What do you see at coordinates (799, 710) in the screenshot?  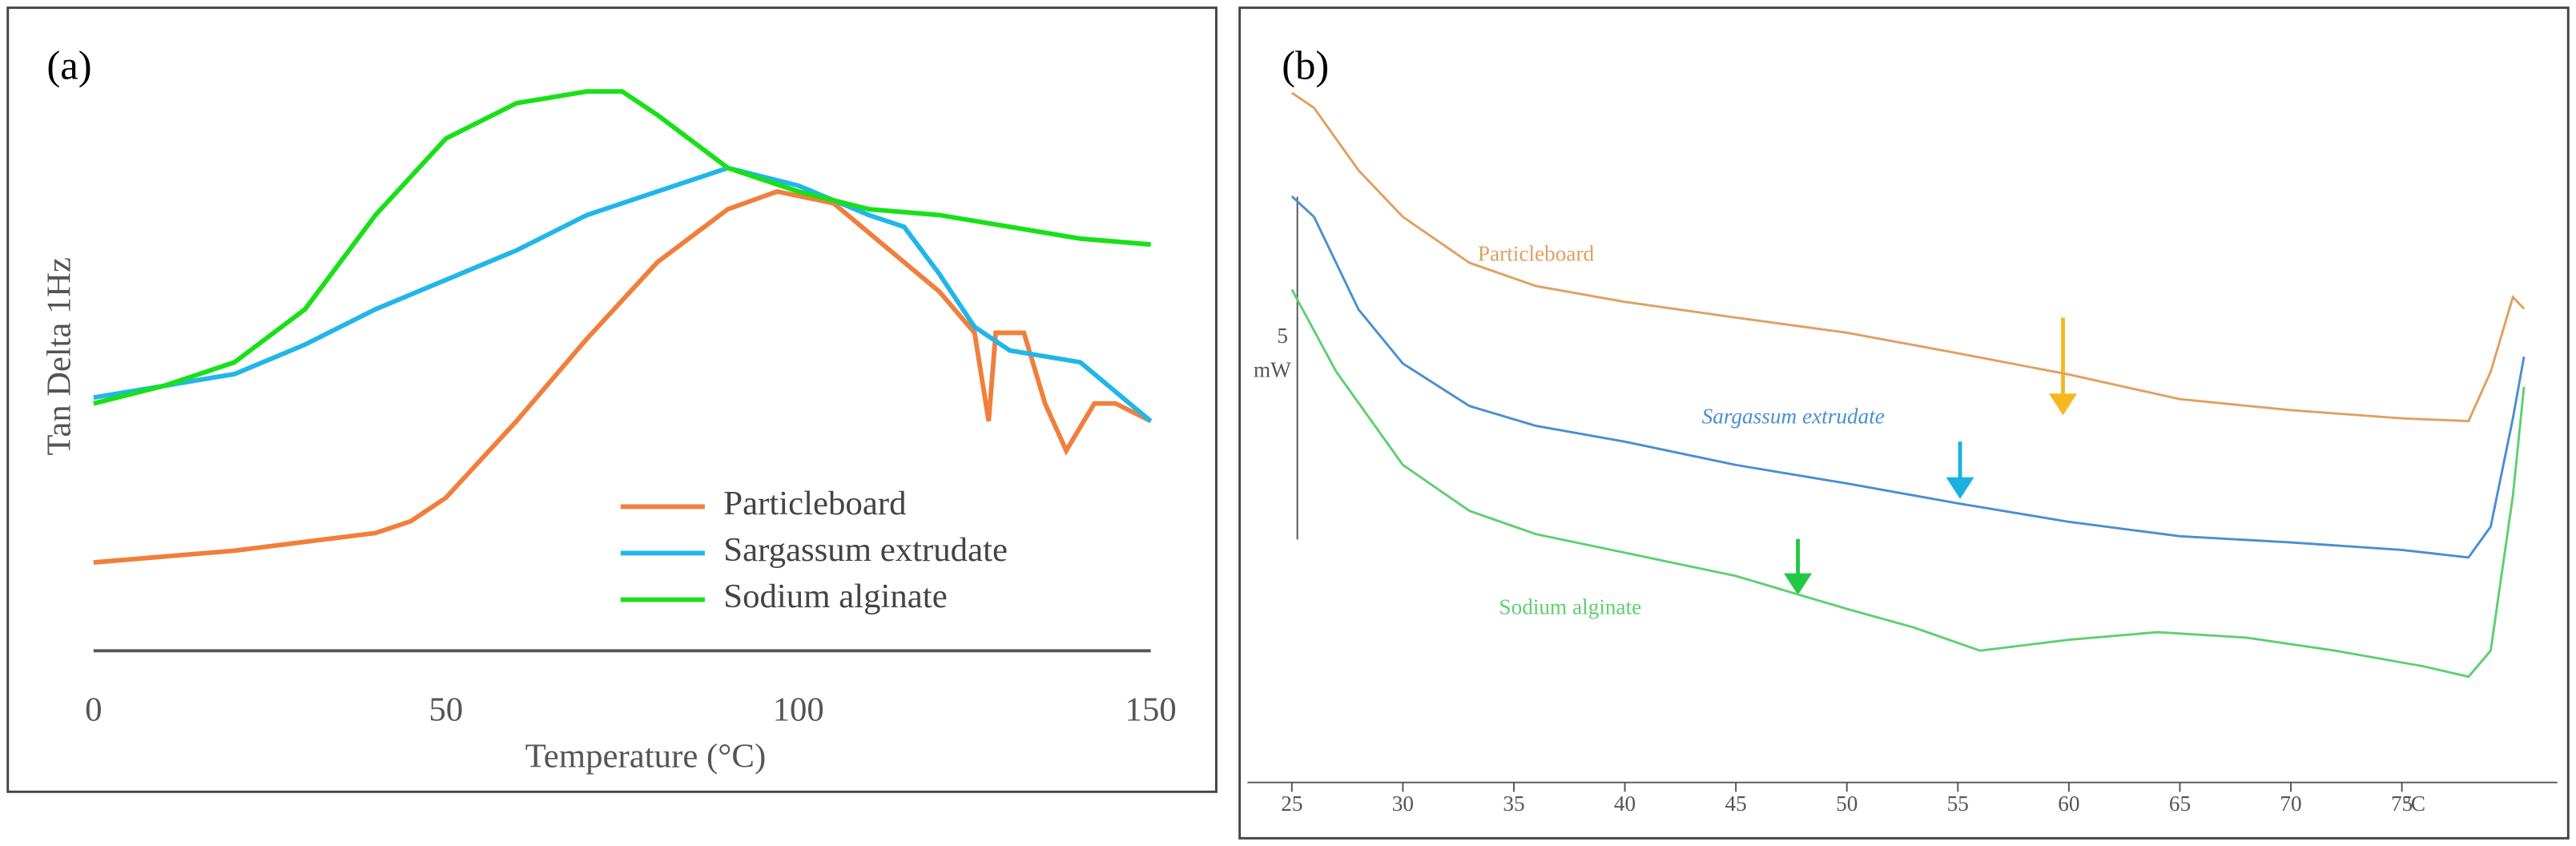 I see `x-tick-label: 100` at bounding box center [799, 710].